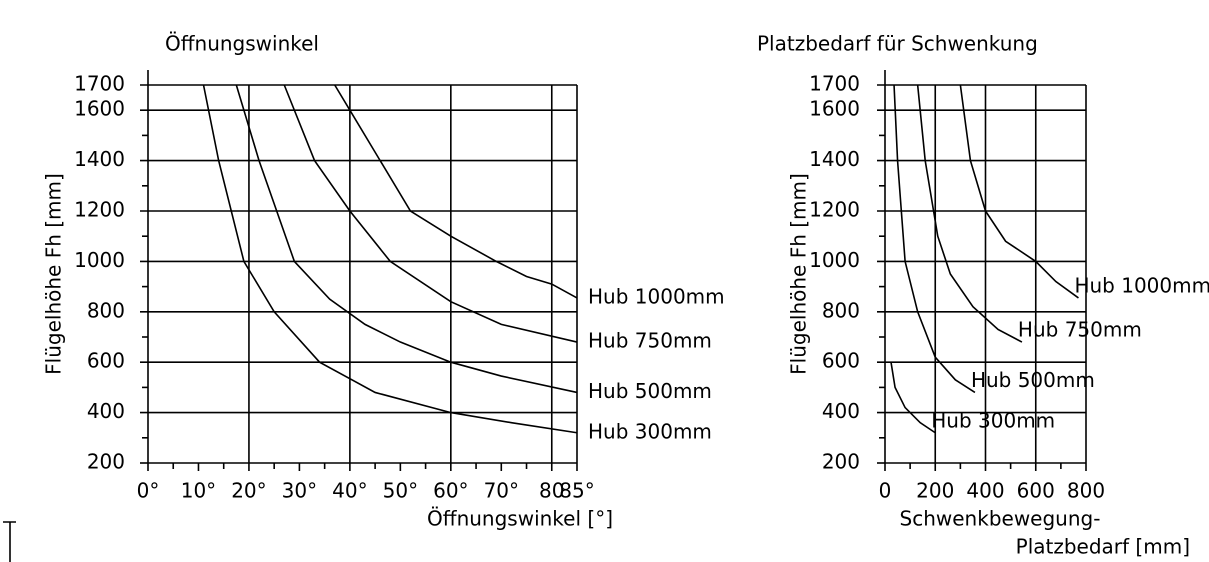 The width and height of the screenshot is (1209, 562). Describe the element at coordinates (885, 491) in the screenshot. I see `x-tick-label: 0` at that location.